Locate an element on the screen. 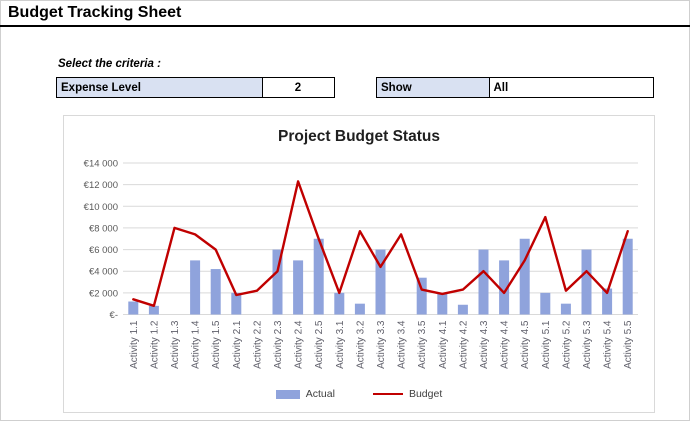  x-axis-tick-label: Activity 5.4 is located at coordinates (608, 344).